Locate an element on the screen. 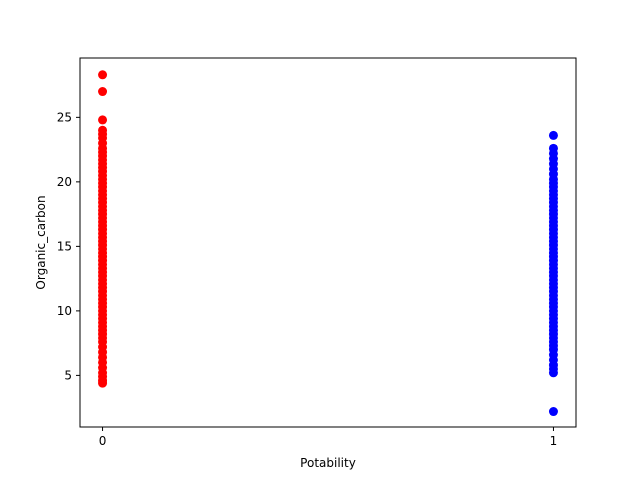  y-axis-label: Organic_carbon is located at coordinates (41, 242).